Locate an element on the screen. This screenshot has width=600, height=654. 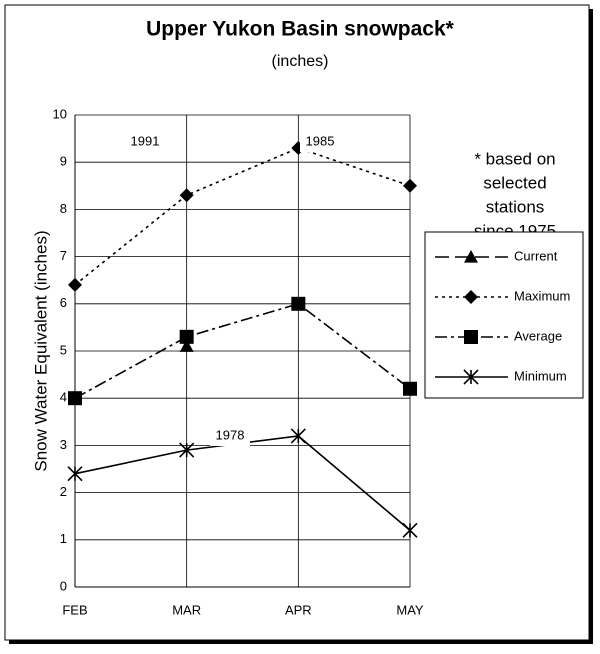
y-tick-label: 7 is located at coordinates (63, 255).